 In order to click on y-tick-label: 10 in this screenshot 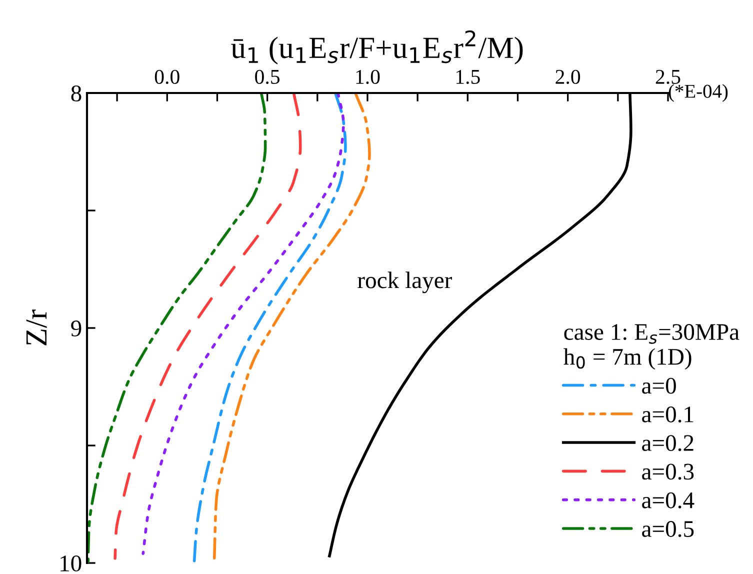, I will do `click(71, 563)`.